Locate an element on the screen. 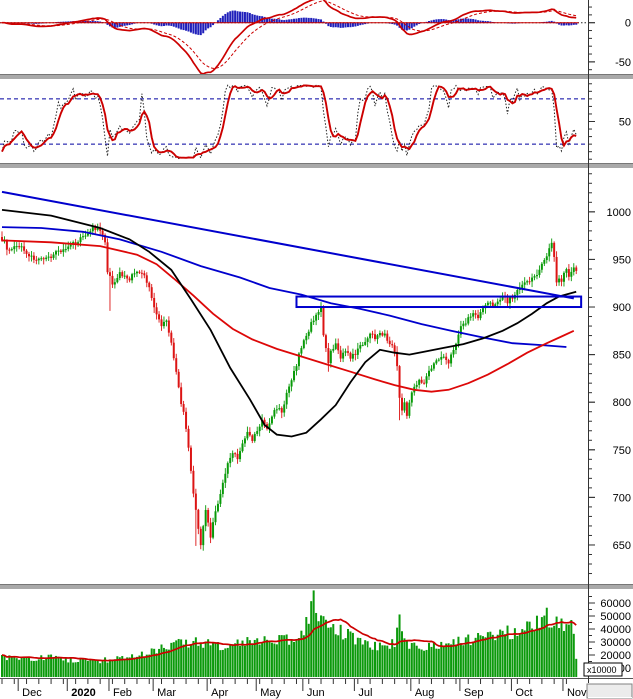 This screenshot has height=699, width=633. consolidation-box is located at coordinates (439, 302).